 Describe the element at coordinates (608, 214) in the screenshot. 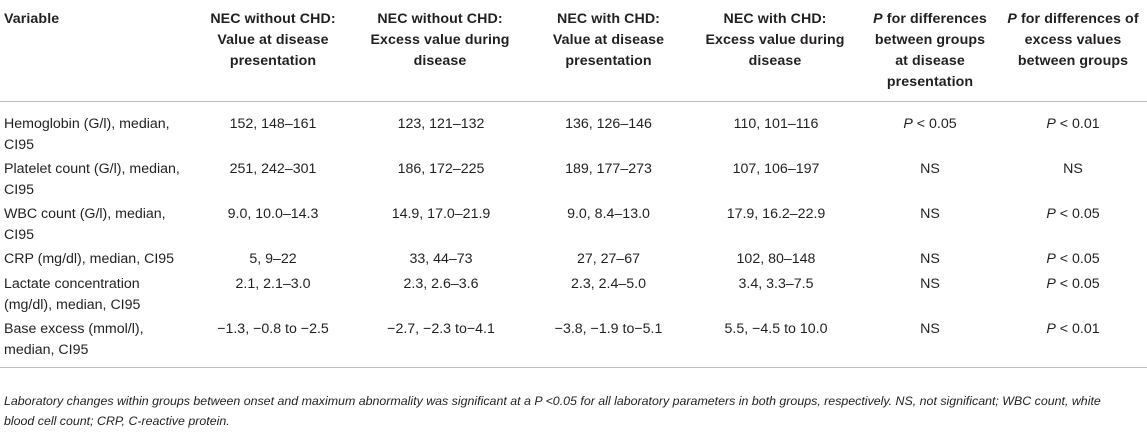

I see `cell-nec-with-chd-presentation: 9.0, 8.4–13.0` at that location.